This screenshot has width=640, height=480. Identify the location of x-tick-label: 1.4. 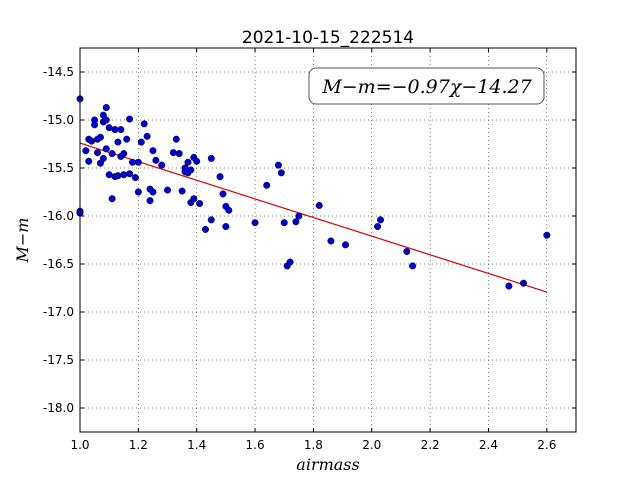
(196, 445).